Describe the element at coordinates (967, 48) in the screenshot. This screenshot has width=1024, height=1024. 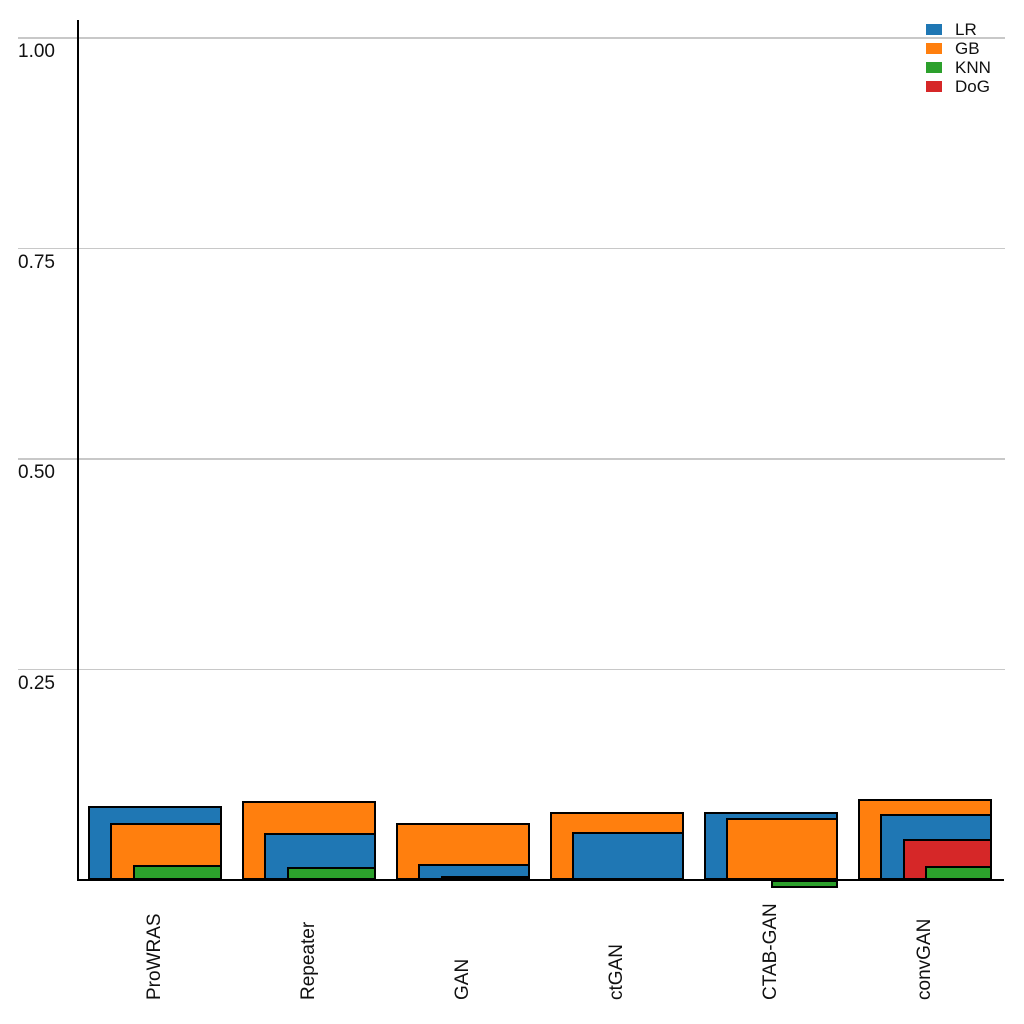
I see `gb-legend-label: GB` at that location.